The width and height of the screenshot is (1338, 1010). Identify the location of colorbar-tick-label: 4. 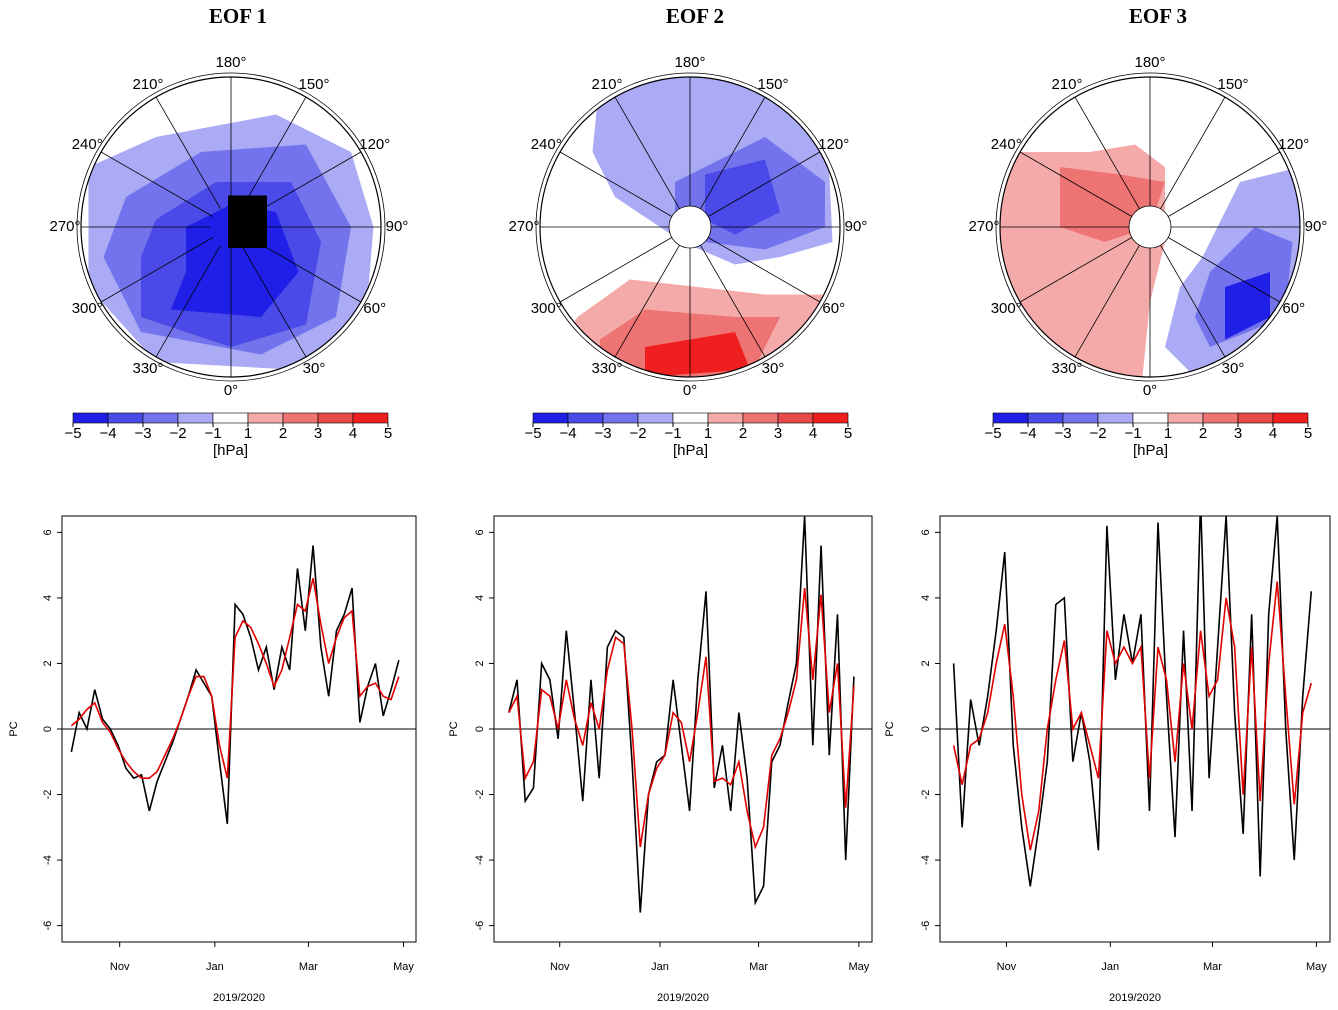
(813, 433).